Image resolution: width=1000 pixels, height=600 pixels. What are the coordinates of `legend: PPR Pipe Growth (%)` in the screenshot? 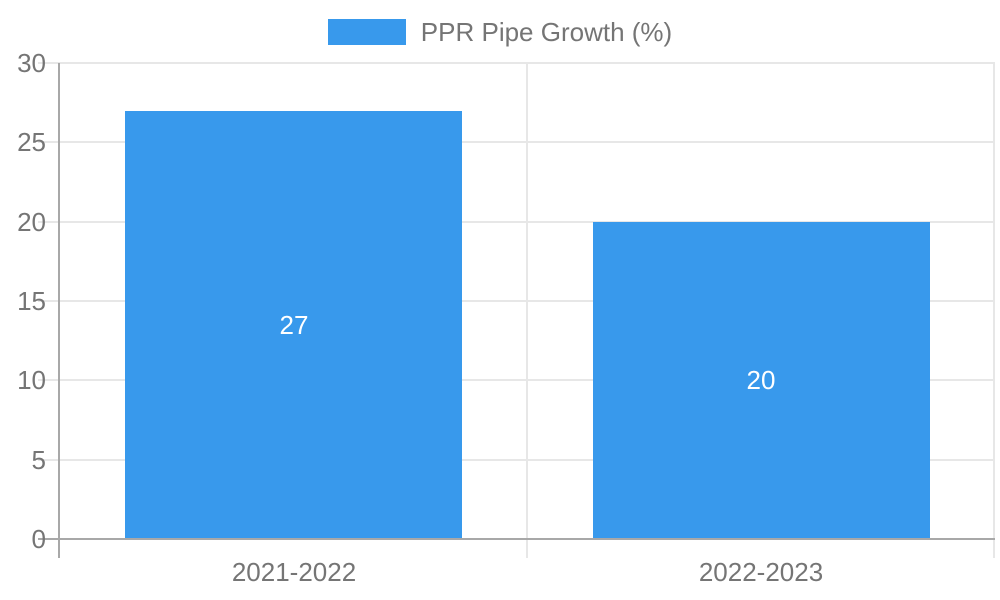 It's located at (500, 32).